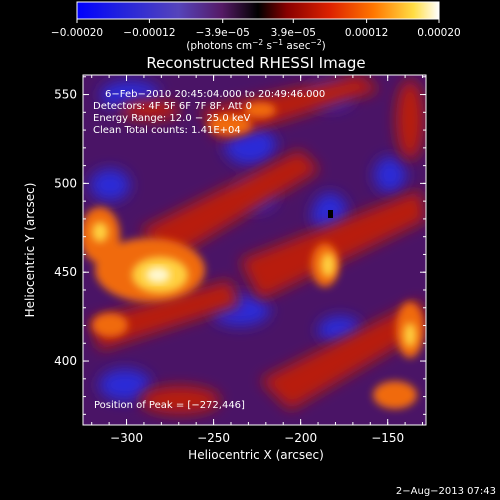 This screenshot has width=500, height=500. I want to click on chart-title: Reconstructed RHESSI Image, so click(255, 63).